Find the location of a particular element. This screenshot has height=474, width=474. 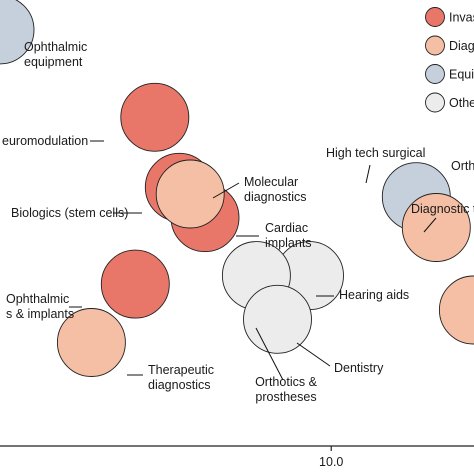

bubble-dentistry is located at coordinates (277, 319).